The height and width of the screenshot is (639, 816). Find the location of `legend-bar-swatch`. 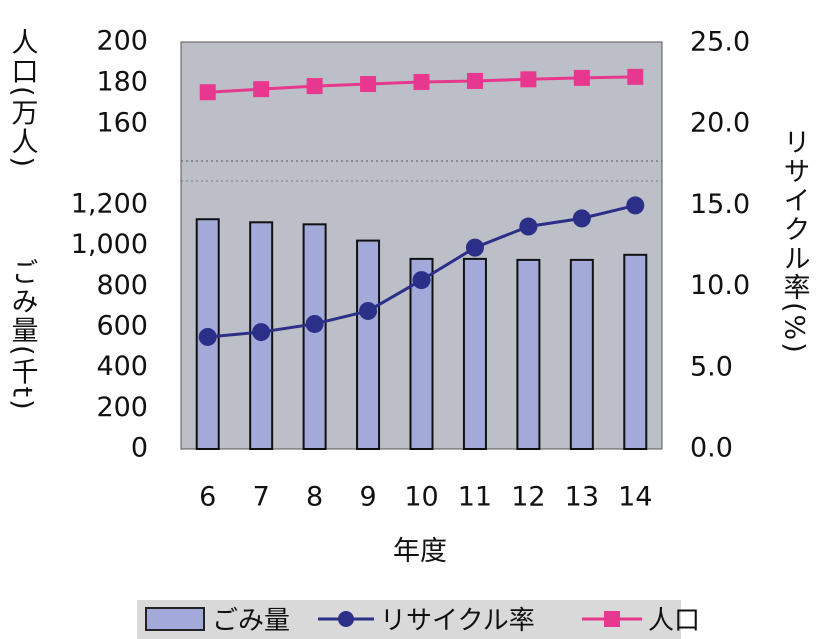

legend-bar-swatch is located at coordinates (175, 619).